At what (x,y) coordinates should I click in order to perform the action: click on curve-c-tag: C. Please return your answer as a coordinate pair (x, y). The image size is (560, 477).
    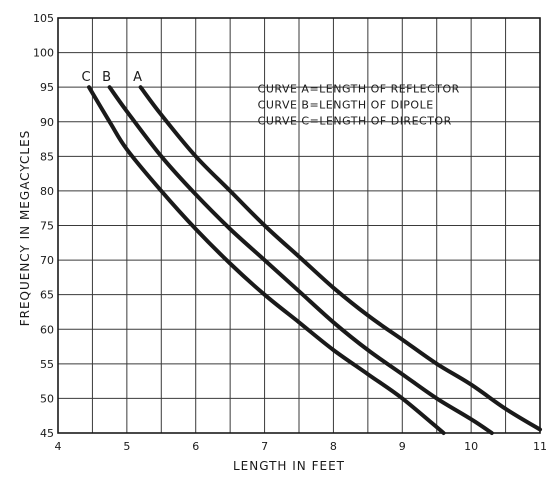
    Looking at the image, I should click on (85, 77).